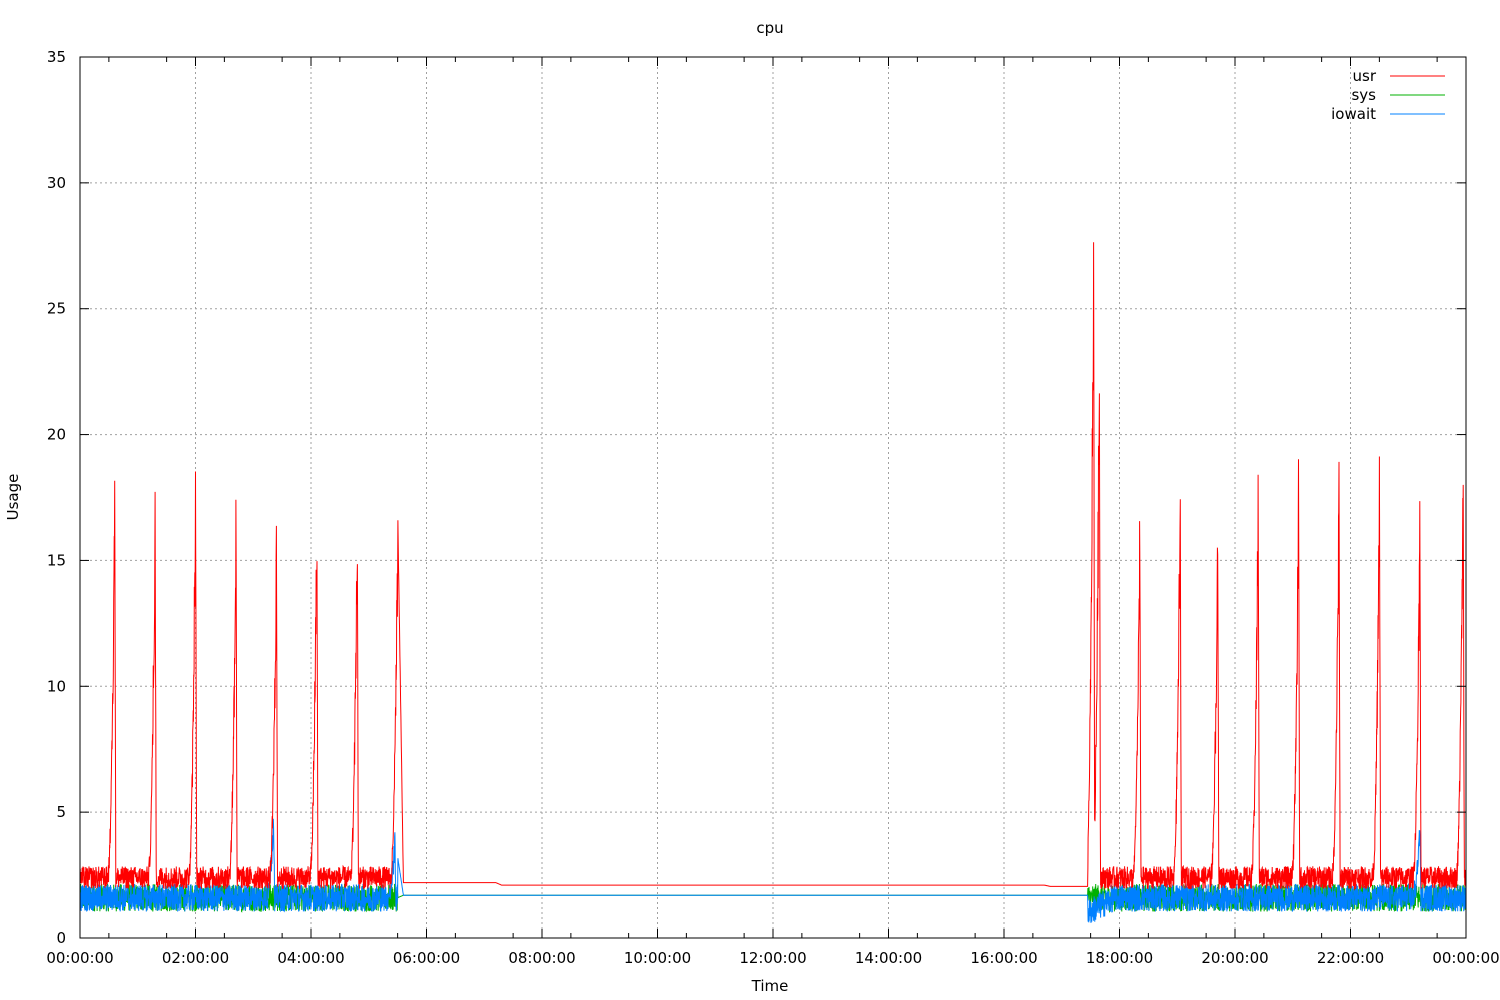 The image size is (1500, 1000). What do you see at coordinates (769, 28) in the screenshot?
I see `chart-title: cpu` at bounding box center [769, 28].